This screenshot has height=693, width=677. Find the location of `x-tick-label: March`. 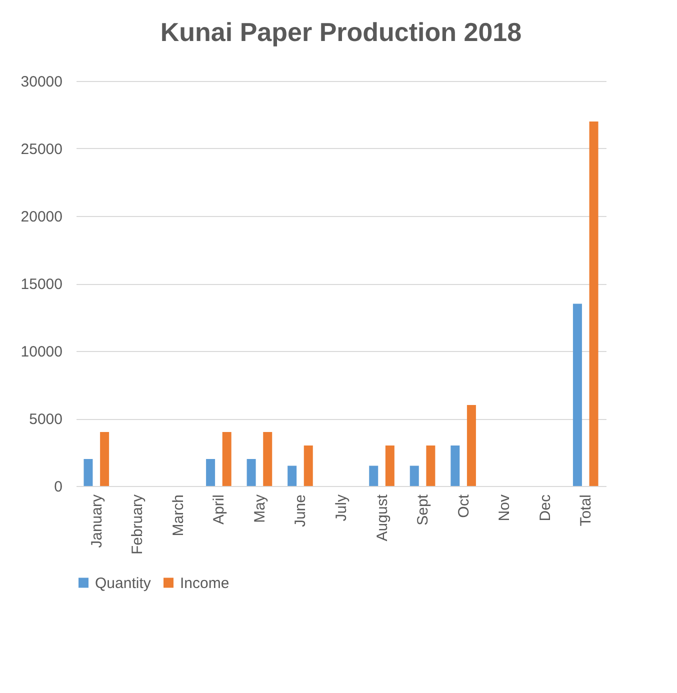

x-tick-label: March is located at coordinates (178, 515).